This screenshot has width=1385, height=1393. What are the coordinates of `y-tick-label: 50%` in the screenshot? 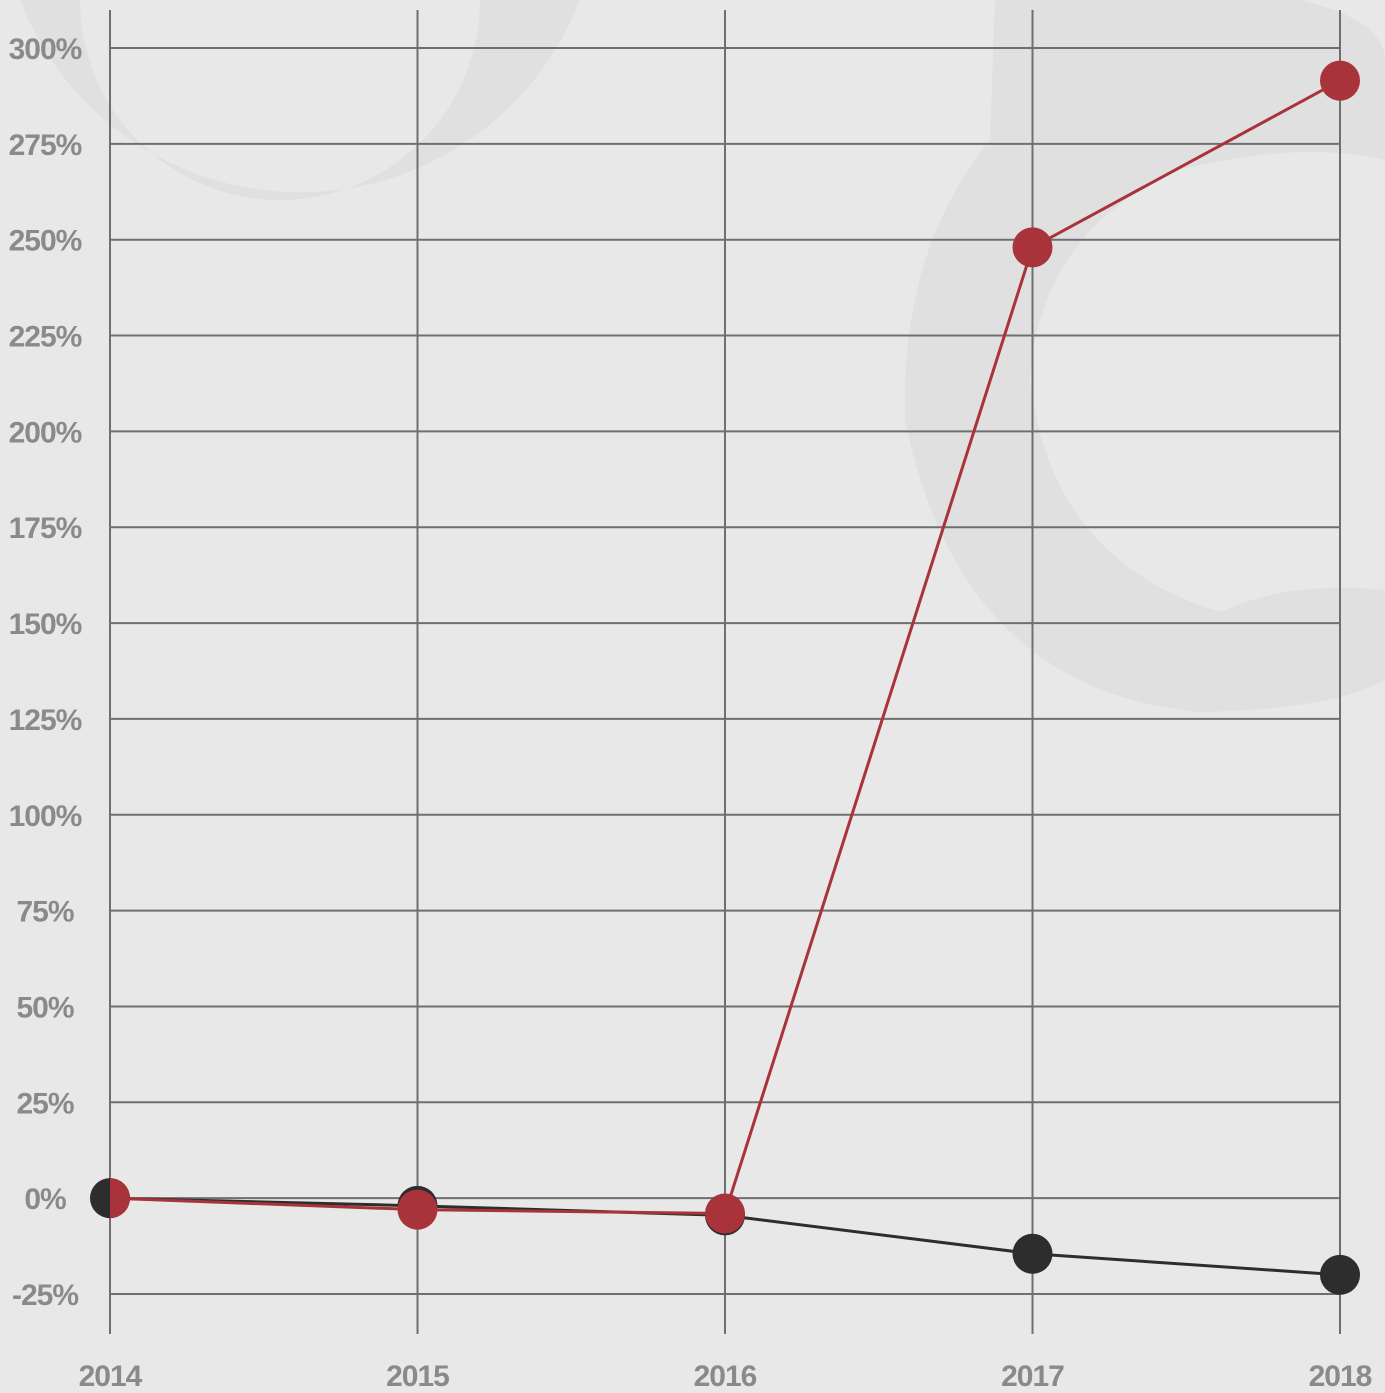 It's located at (44, 1007).